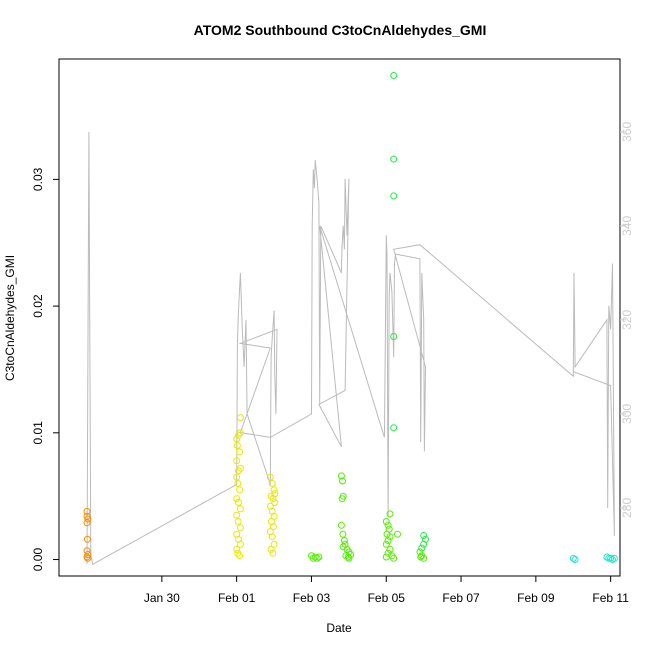  What do you see at coordinates (536, 598) in the screenshot?
I see `x-tick-label: Feb 09` at bounding box center [536, 598].